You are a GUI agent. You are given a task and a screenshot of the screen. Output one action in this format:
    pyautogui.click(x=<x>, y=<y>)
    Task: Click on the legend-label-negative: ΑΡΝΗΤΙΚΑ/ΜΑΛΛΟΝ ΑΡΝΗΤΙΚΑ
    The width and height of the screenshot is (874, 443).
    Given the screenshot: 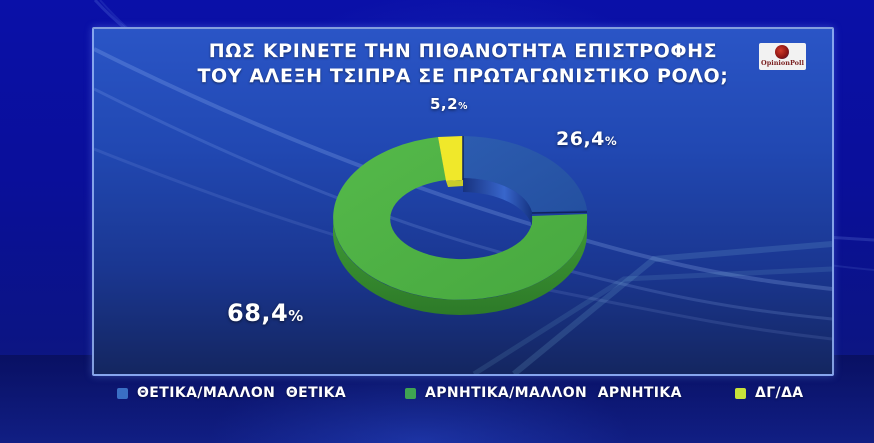 What is the action you would take?
    pyautogui.click(x=553, y=393)
    